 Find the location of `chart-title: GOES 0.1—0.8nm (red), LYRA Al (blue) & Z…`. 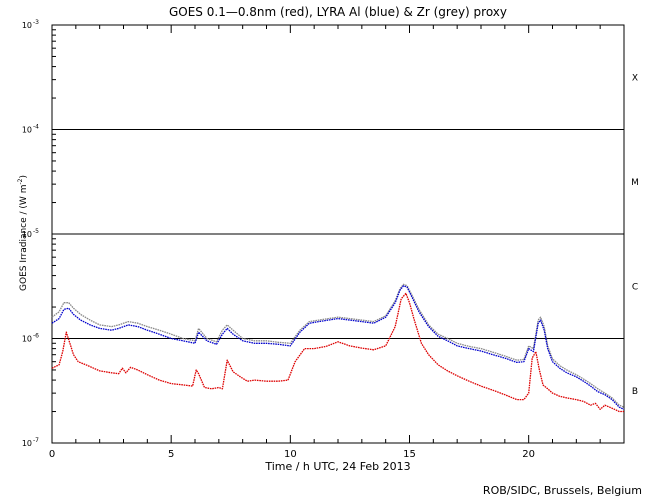

chart-title: GOES 0.1—0.8nm (red), LYRA Al (blue) & Z… is located at coordinates (338, 12).